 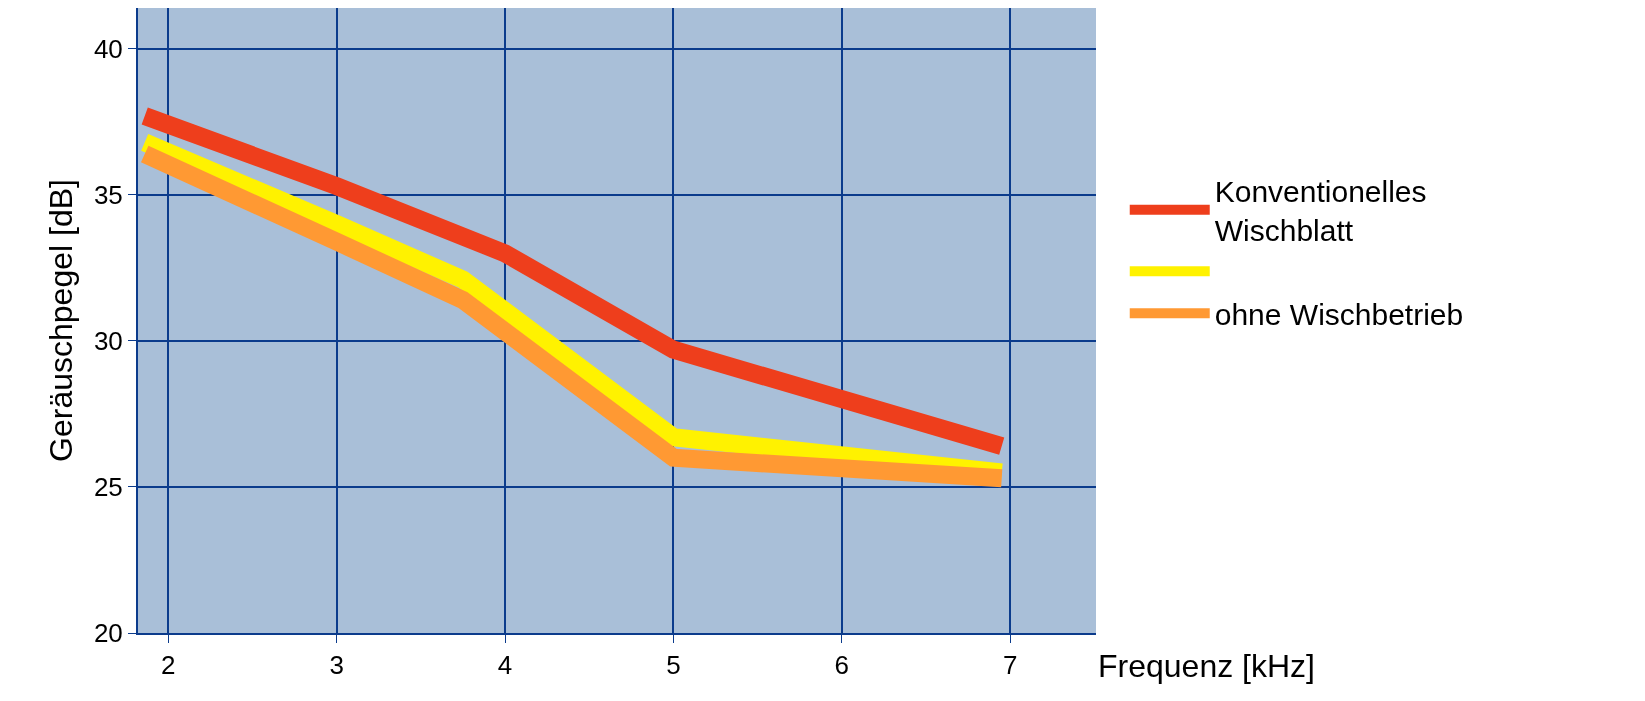 I want to click on x-tick-label: 5, so click(x=673, y=665).